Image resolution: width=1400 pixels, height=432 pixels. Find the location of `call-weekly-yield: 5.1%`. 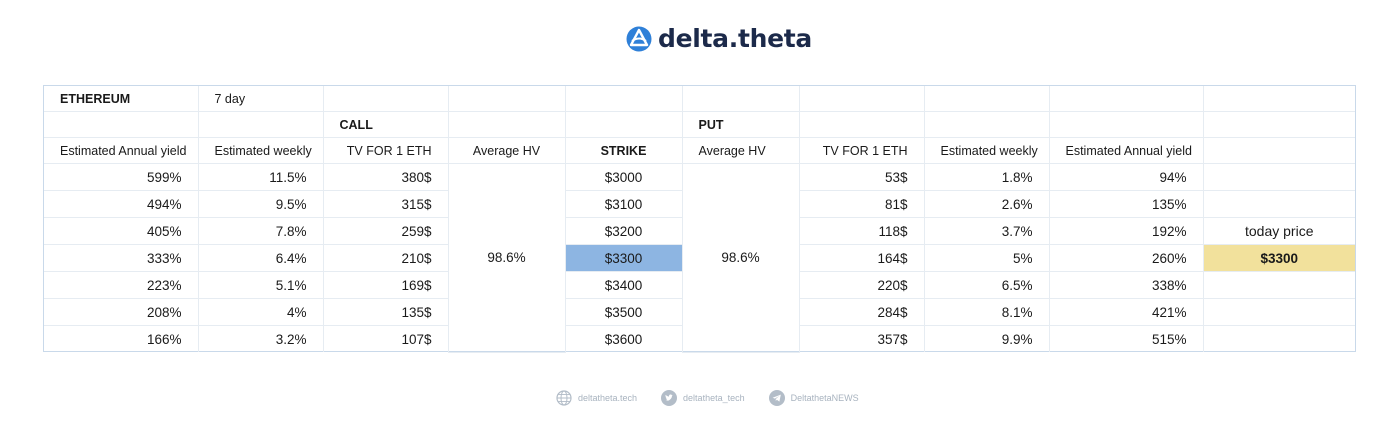

call-weekly-yield: 5.1% is located at coordinates (261, 285).